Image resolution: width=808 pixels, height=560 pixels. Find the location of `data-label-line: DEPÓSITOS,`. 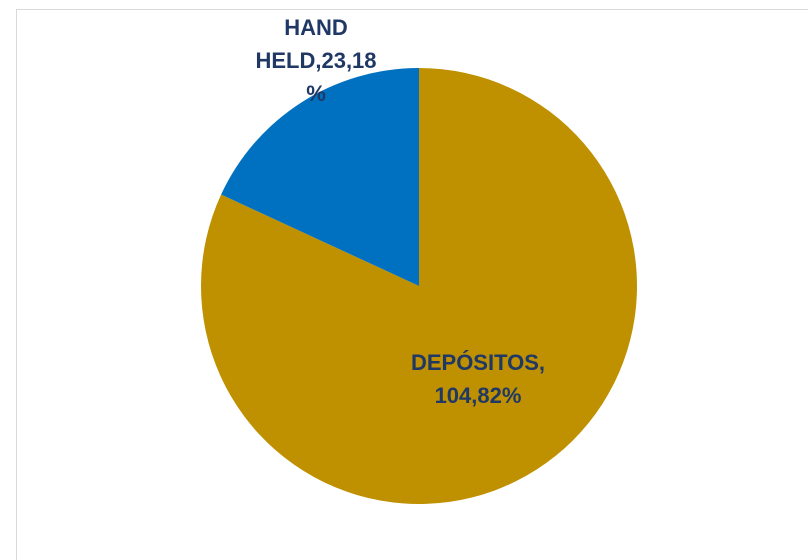

data-label-line: DEPÓSITOS, is located at coordinates (478, 362).